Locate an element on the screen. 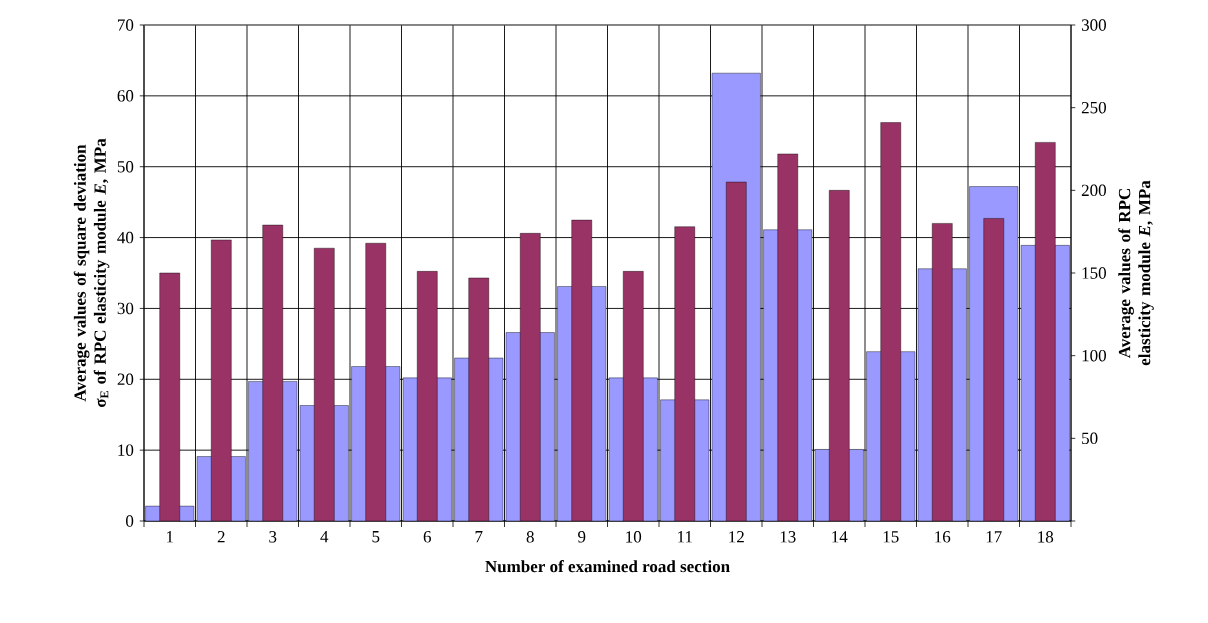 Image resolution: width=1208 pixels, height=623 pixels. x-tick-label: 6 is located at coordinates (427, 537).